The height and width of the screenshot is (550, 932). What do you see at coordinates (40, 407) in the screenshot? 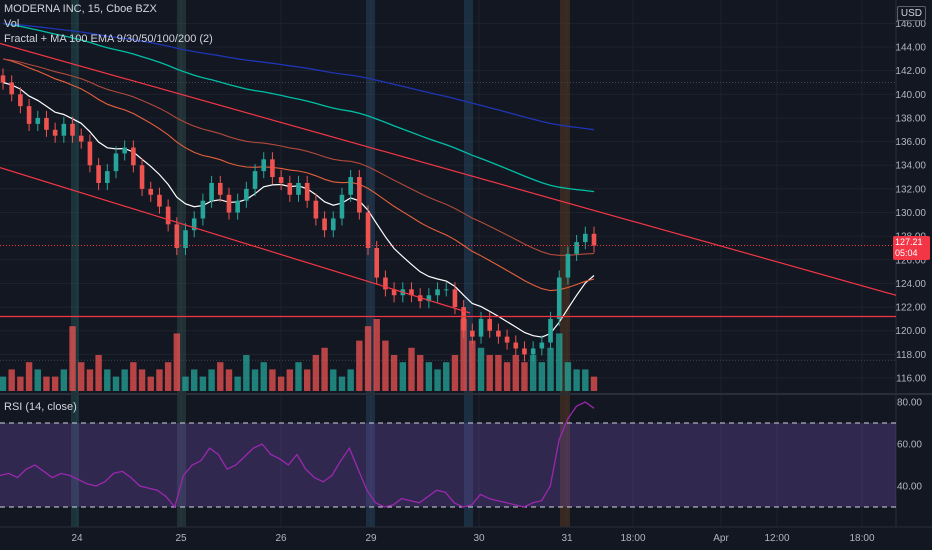
I see `rsi-legend: RSI (14, close)` at bounding box center [40, 407].